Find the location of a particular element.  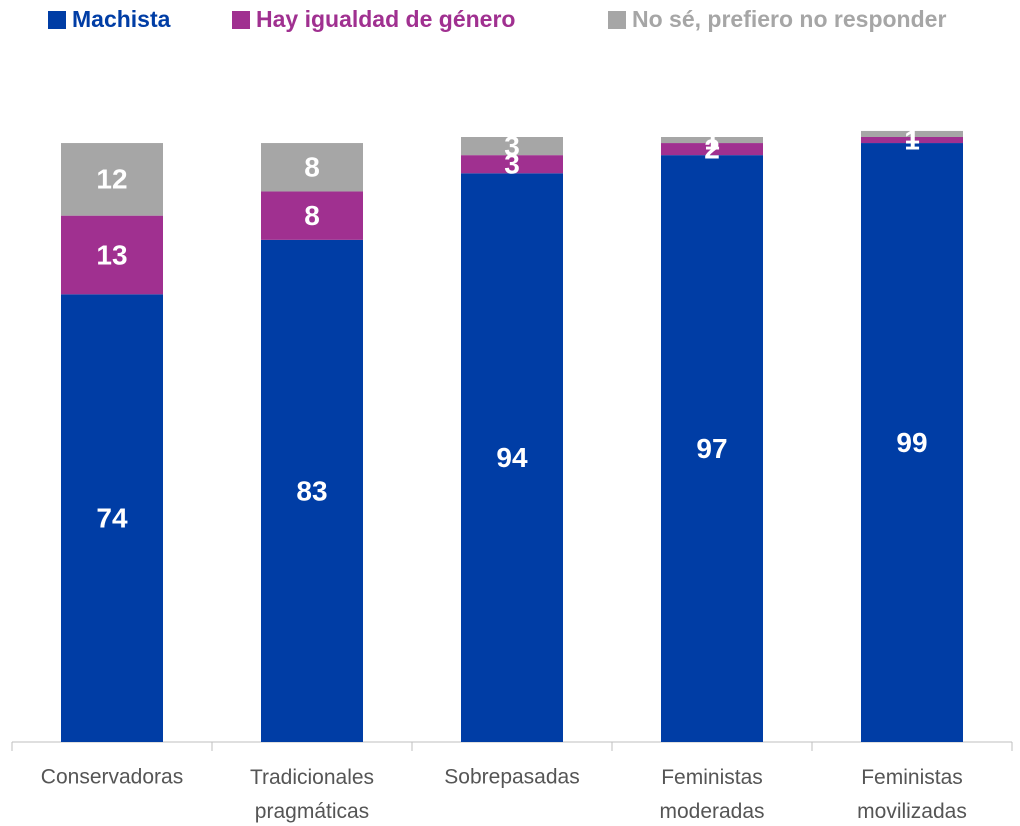

data-label: 99 is located at coordinates (911, 442).